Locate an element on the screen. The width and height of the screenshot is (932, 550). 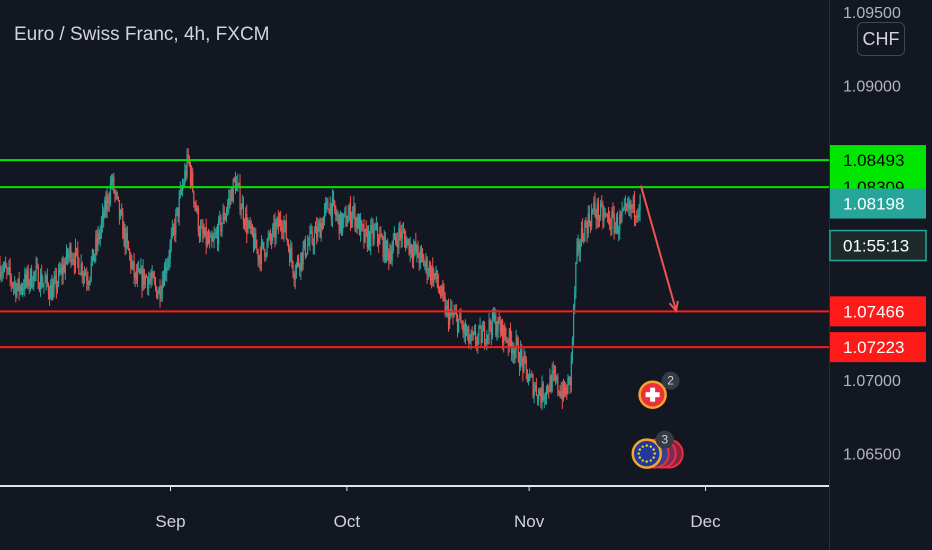
time-axis: Sep Oct Nov Dec is located at coordinates (438, 508).